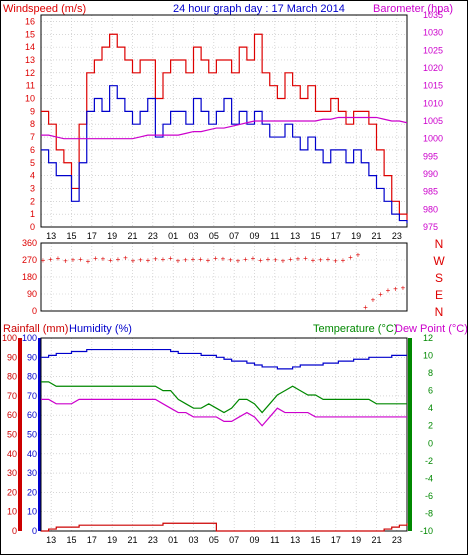  I want to click on humidity-series-line, so click(224, 359).